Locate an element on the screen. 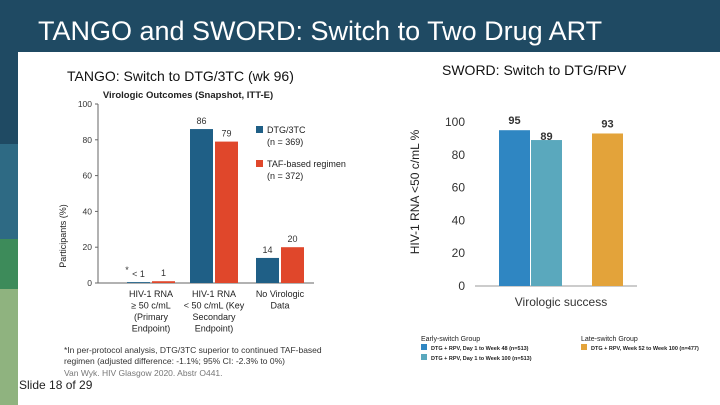  sword-legend-group-late: Late-switch Group is located at coordinates (609, 339).